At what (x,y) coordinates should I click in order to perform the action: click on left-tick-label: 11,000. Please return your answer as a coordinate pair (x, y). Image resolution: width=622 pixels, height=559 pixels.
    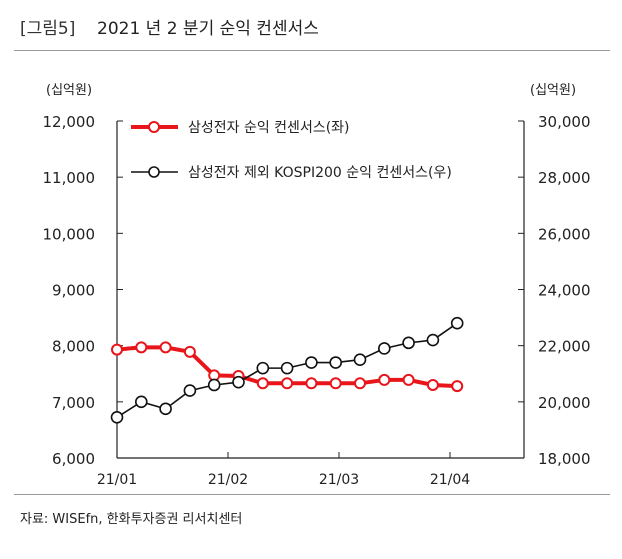
    Looking at the image, I should click on (69, 178).